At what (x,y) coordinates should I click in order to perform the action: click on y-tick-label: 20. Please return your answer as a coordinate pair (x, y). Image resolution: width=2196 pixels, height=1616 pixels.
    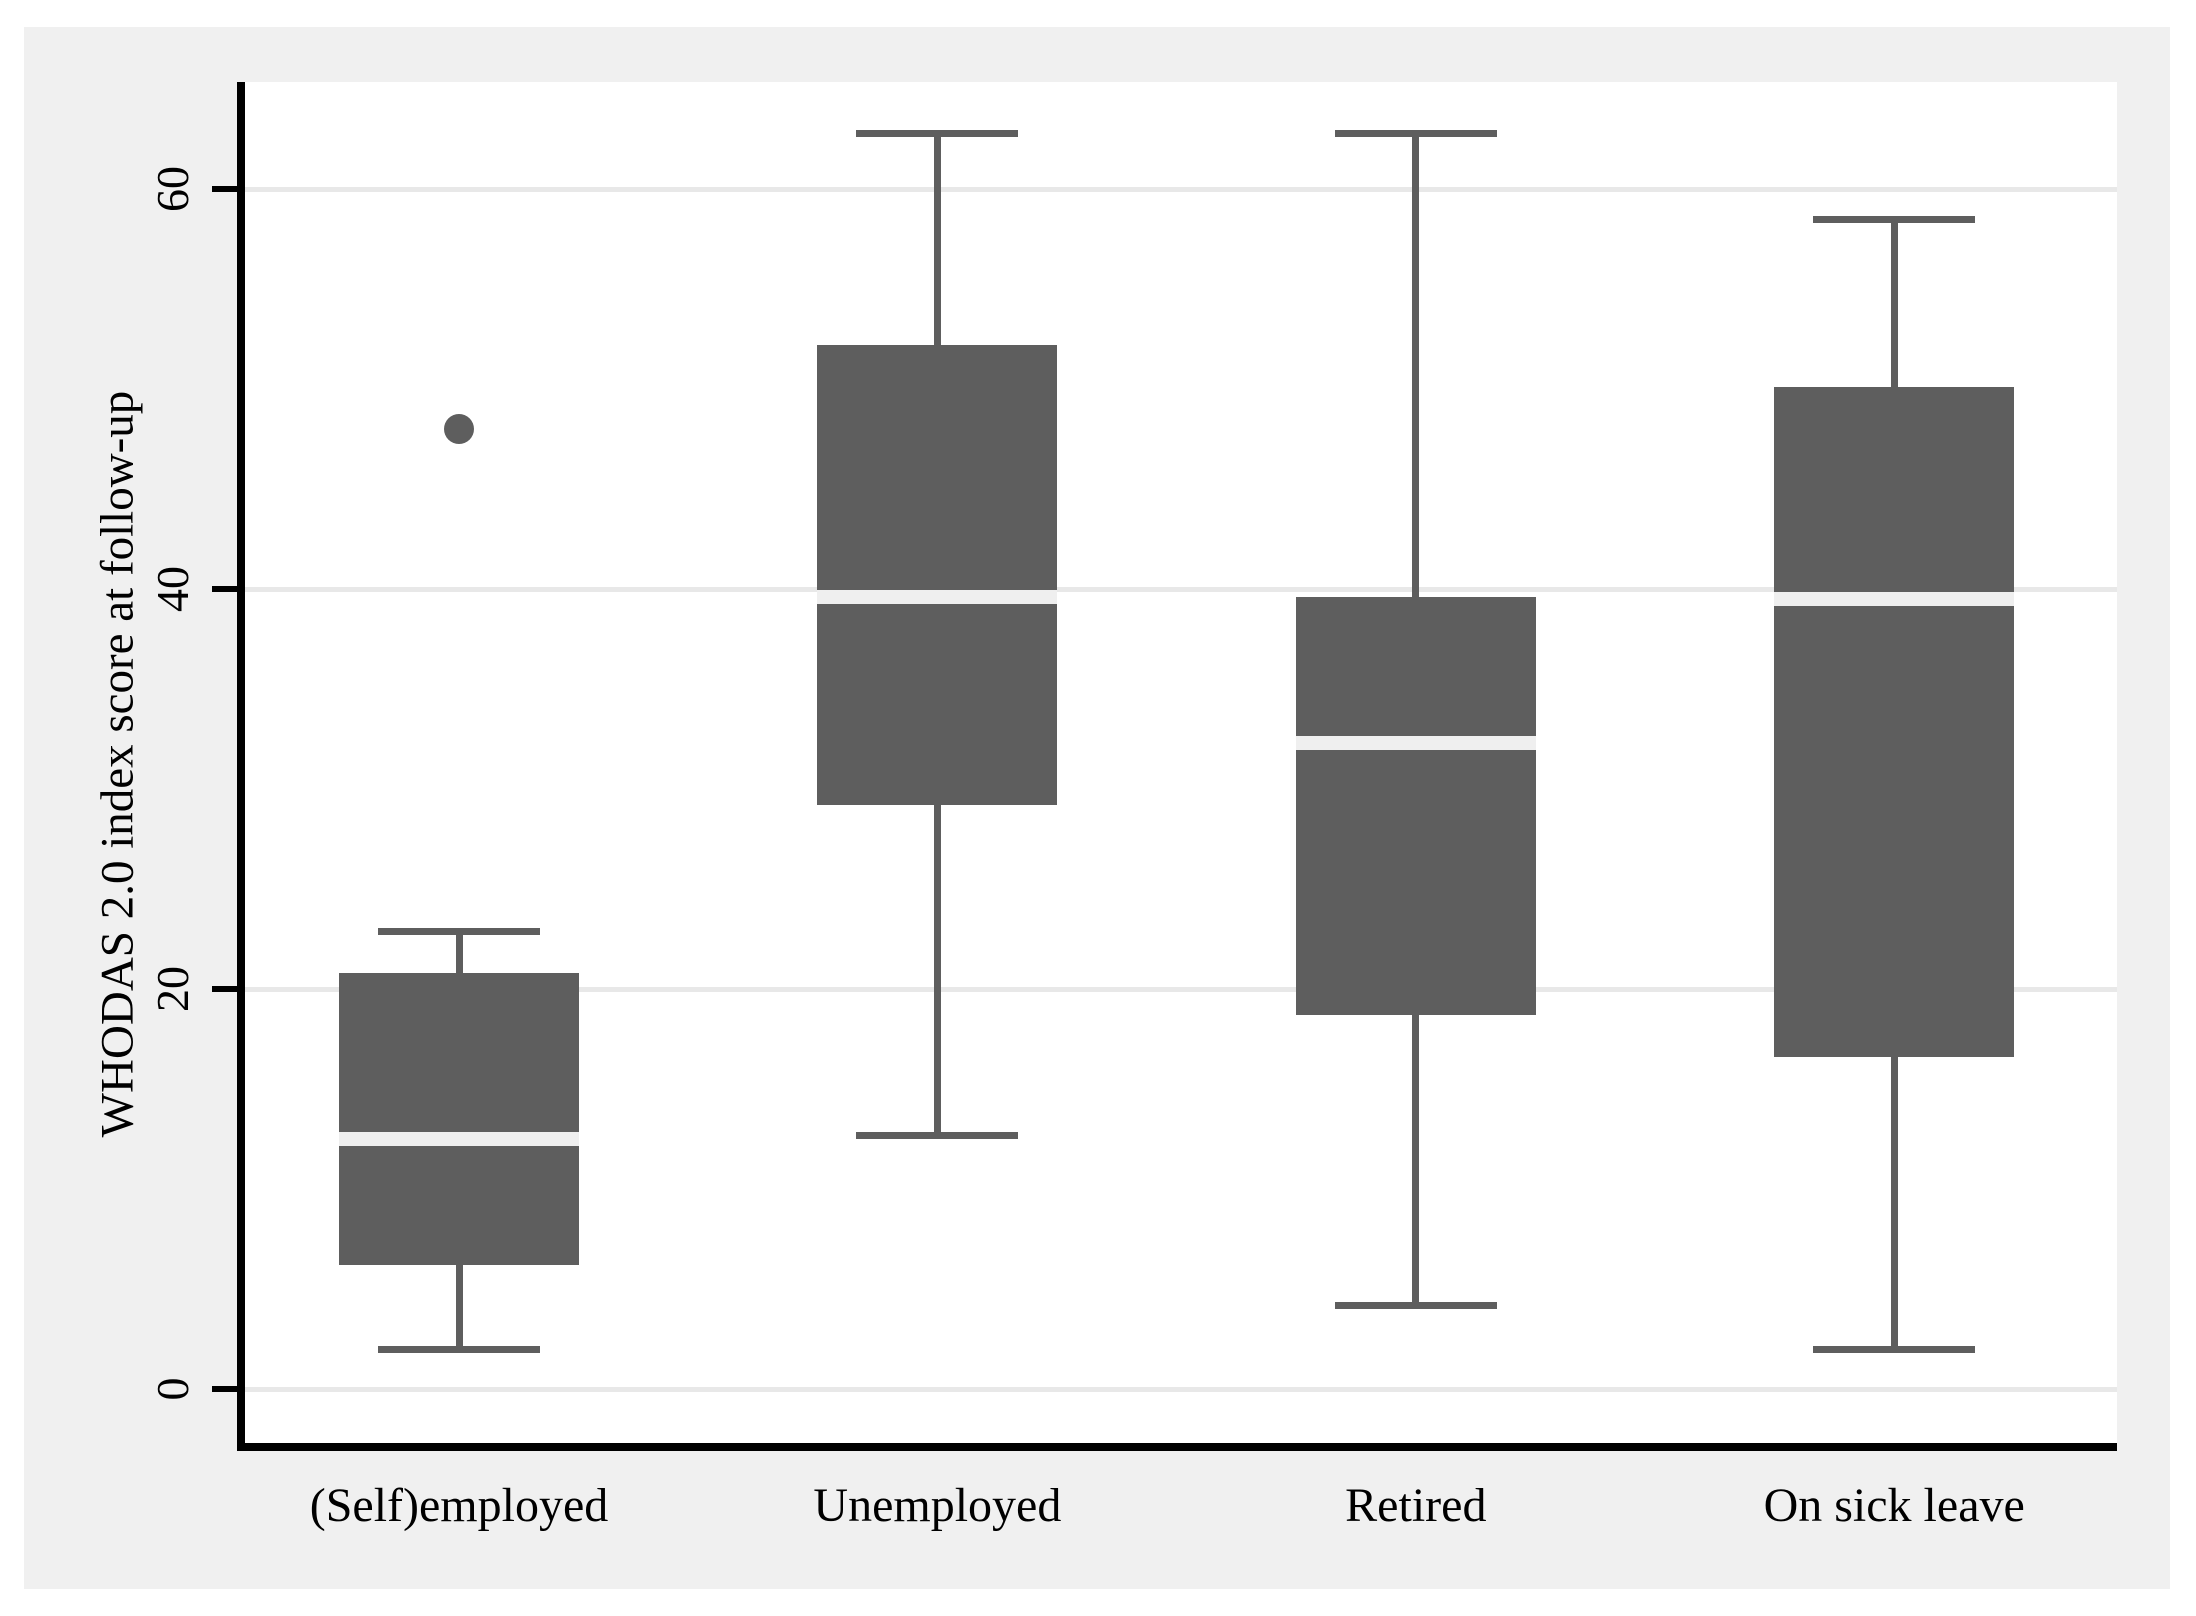
    Looking at the image, I should click on (172, 989).